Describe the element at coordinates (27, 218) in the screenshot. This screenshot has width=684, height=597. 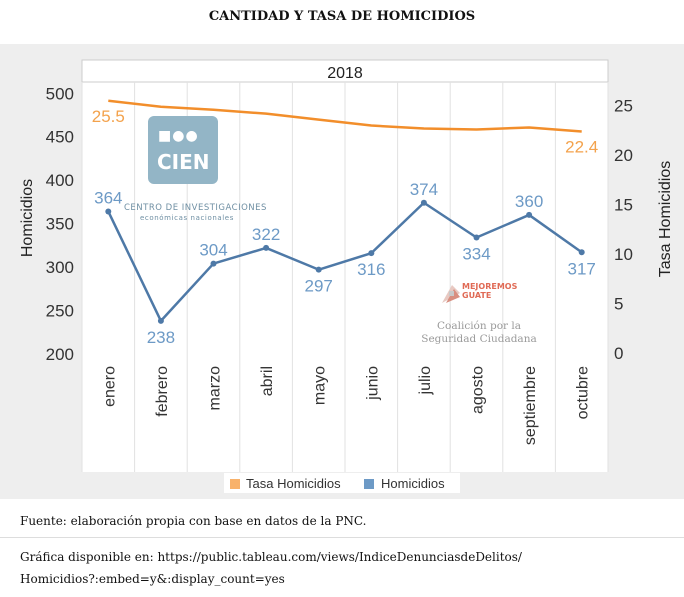
I see `y-left-axis-label: Homicidios` at that location.